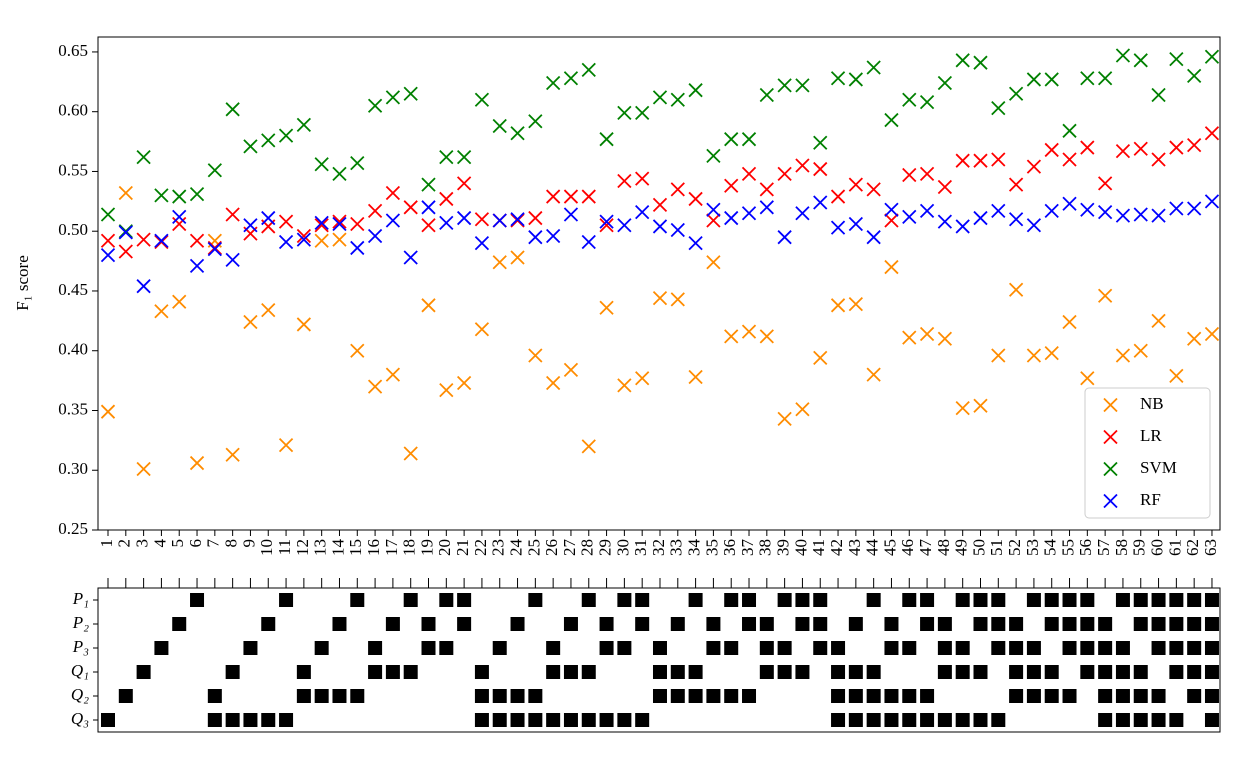 This screenshot has height=770, width=1246. What do you see at coordinates (996, 547) in the screenshot?
I see `x-tick-label: 51` at bounding box center [996, 547].